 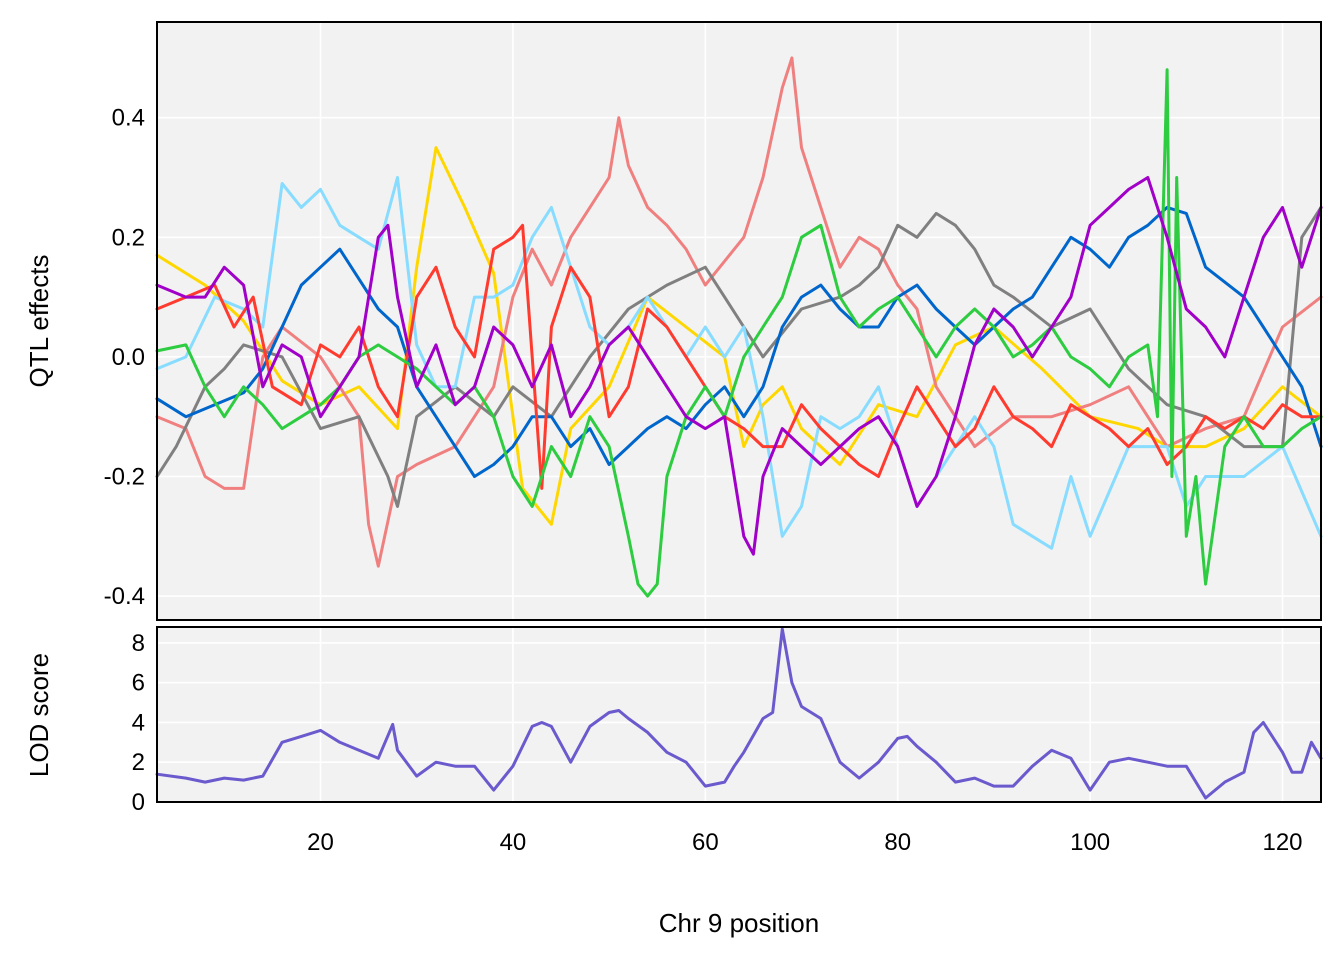 What do you see at coordinates (804, 842) in the screenshot?
I see `lod-score-x-tick-labels: 20 40 60 80 100 120` at bounding box center [804, 842].